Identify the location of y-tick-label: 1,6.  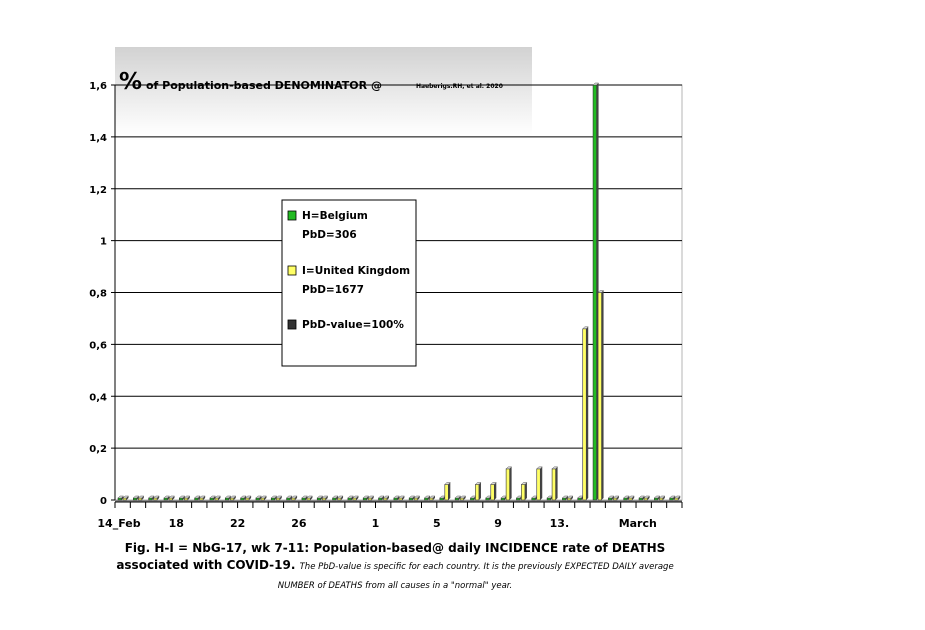
(98, 86).